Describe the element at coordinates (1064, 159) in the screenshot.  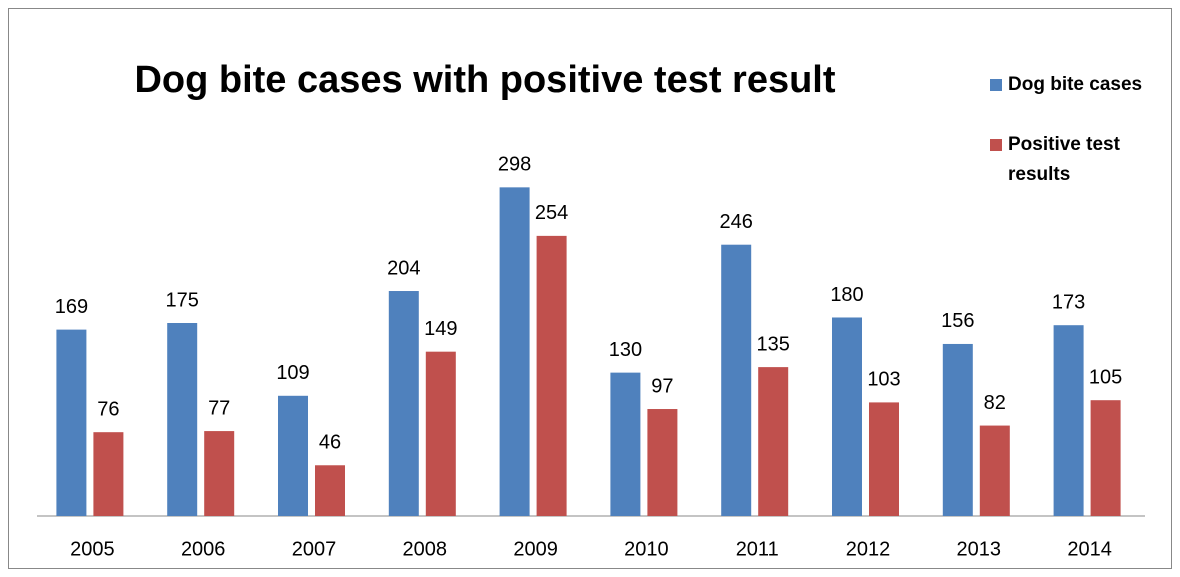
I see `legend-label: Positive test results` at that location.